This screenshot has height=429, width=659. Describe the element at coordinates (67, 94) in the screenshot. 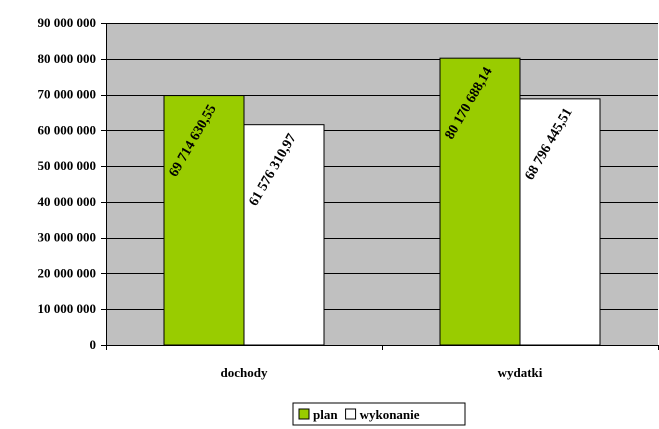

I see `y-tick-label: 70 000 000` at that location.